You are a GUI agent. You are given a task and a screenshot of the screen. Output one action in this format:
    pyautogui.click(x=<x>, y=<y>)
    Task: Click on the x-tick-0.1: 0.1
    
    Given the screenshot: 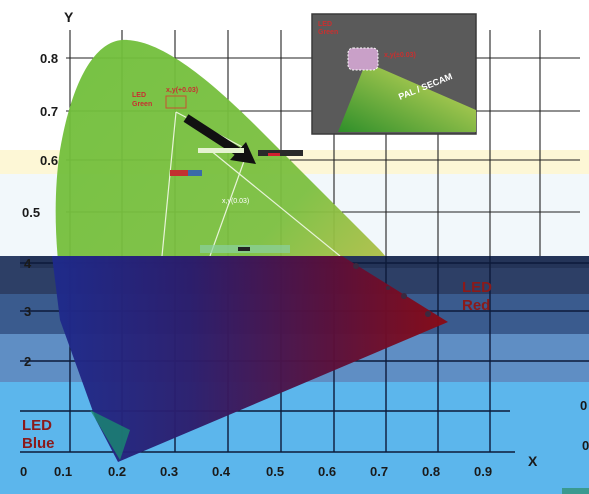 What is the action you would take?
    pyautogui.click(x=63, y=471)
    